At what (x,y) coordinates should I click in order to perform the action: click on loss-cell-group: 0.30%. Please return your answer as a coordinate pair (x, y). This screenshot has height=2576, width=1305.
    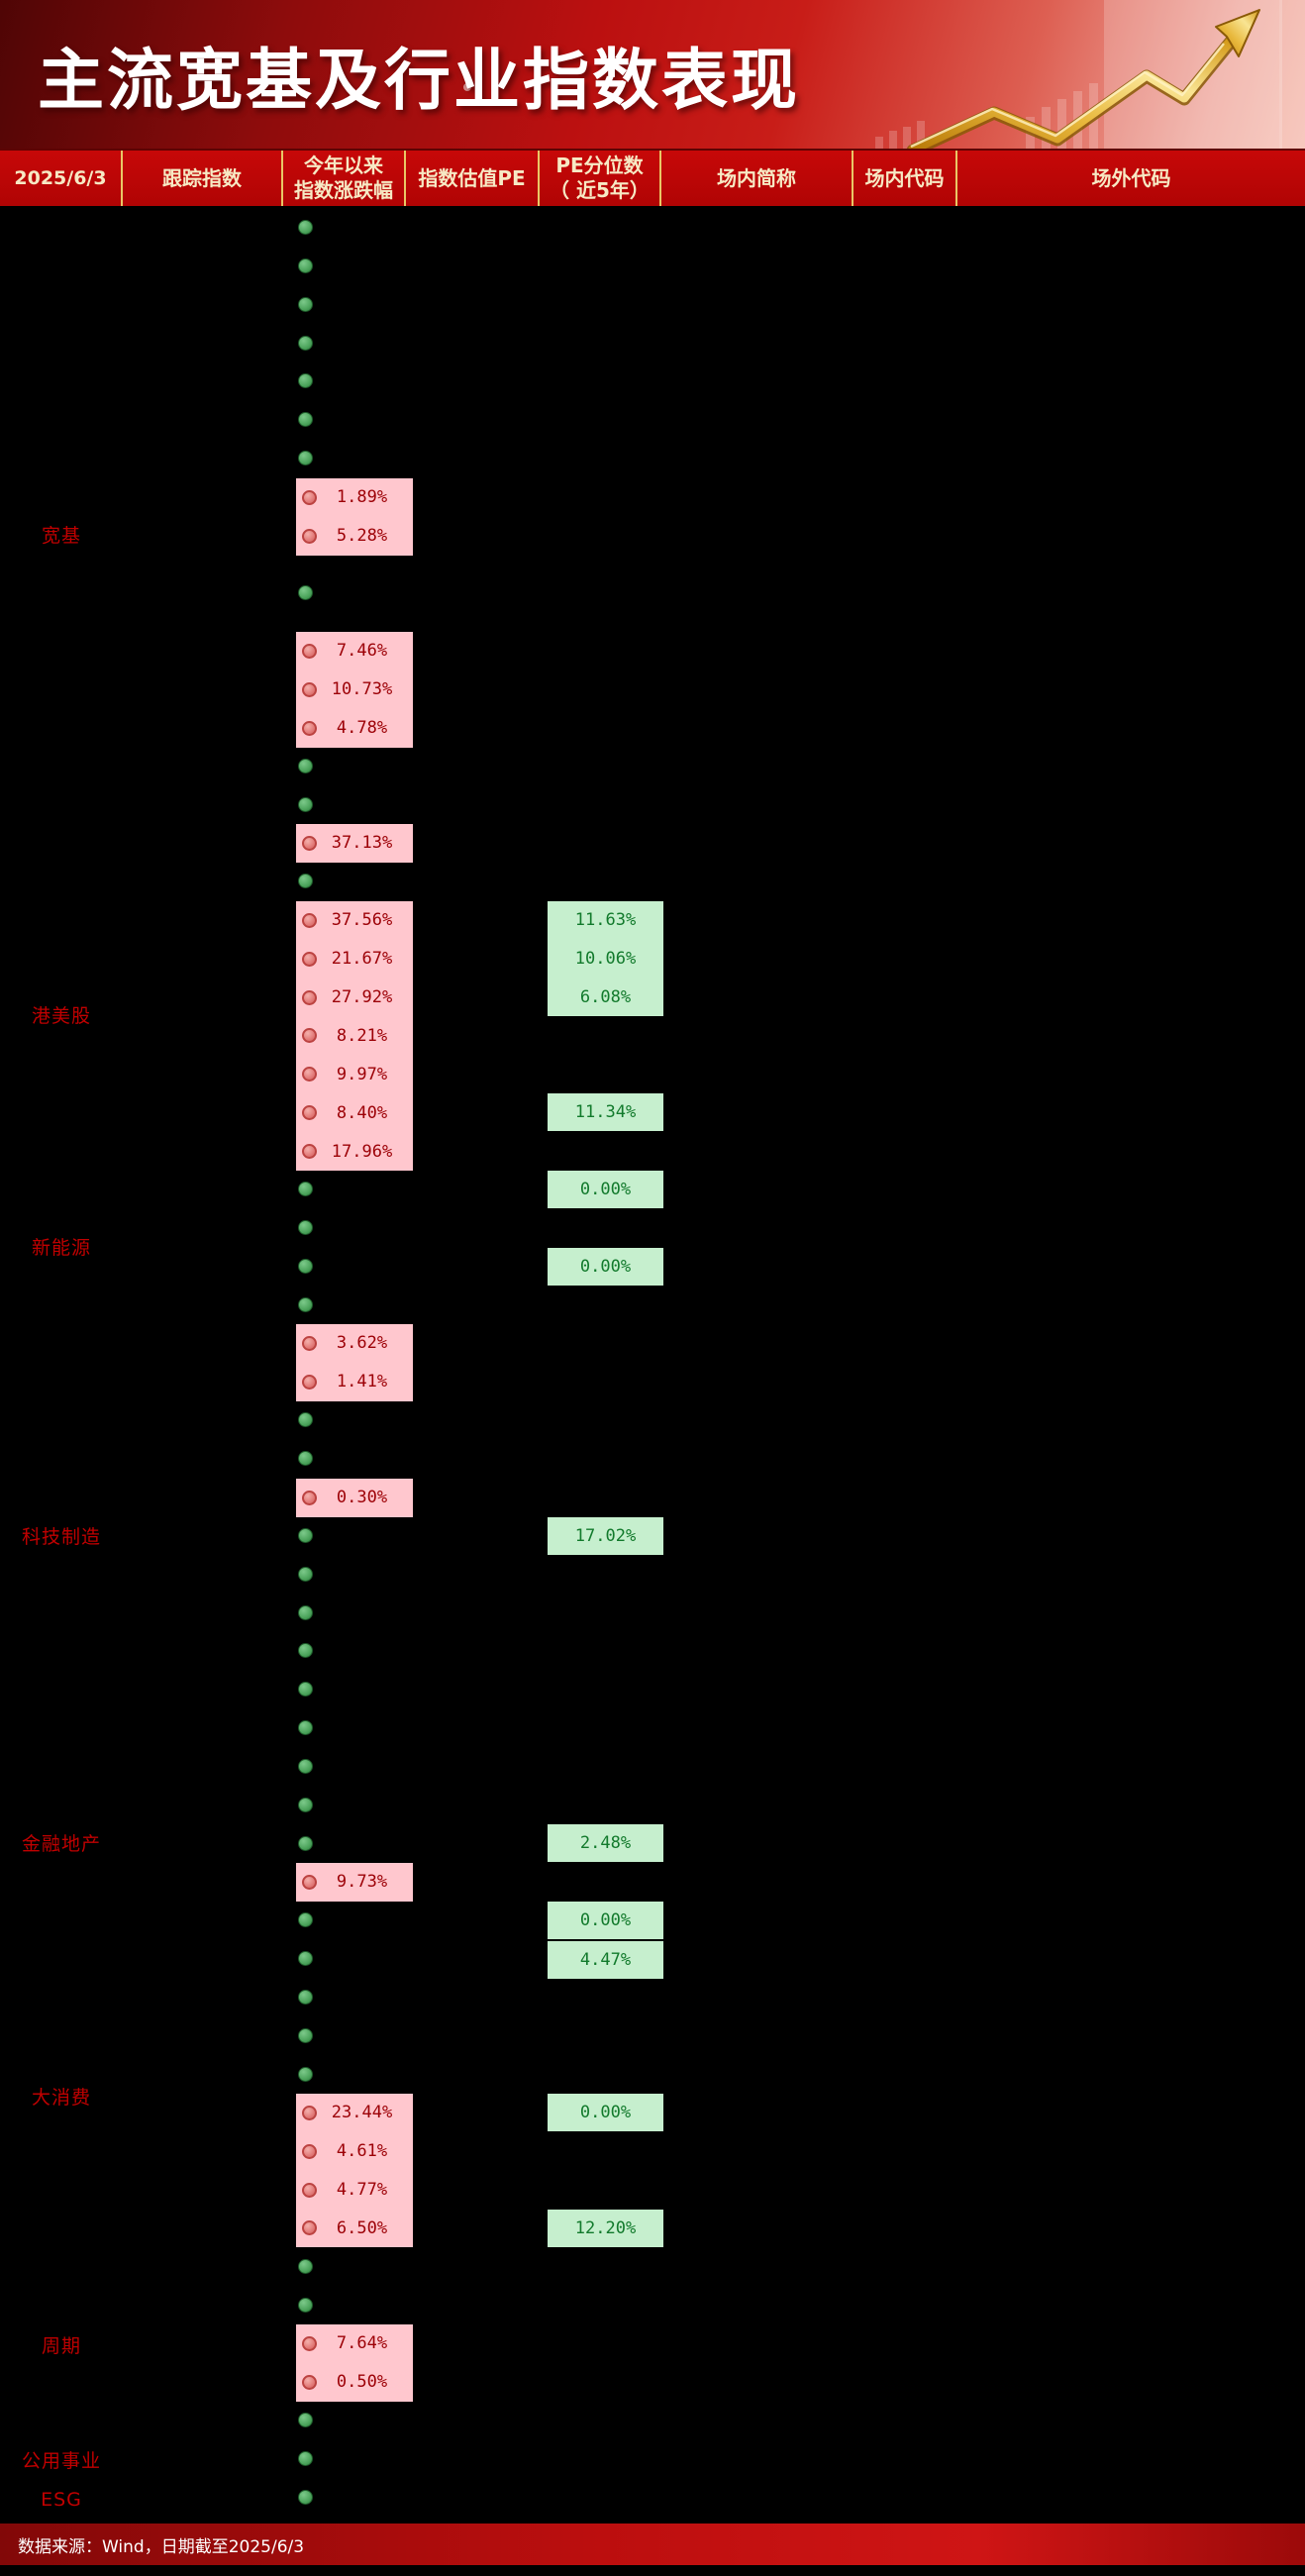
    Looking at the image, I should click on (354, 1498).